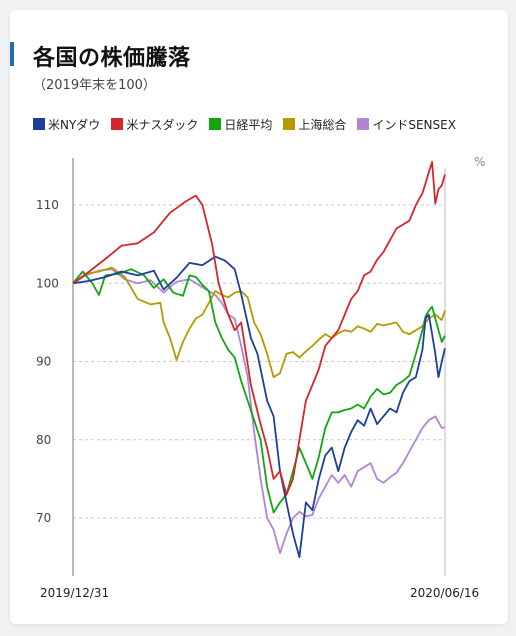 Image resolution: width=516 pixels, height=636 pixels. I want to click on legend-item: インドSENSEX, so click(406, 124).